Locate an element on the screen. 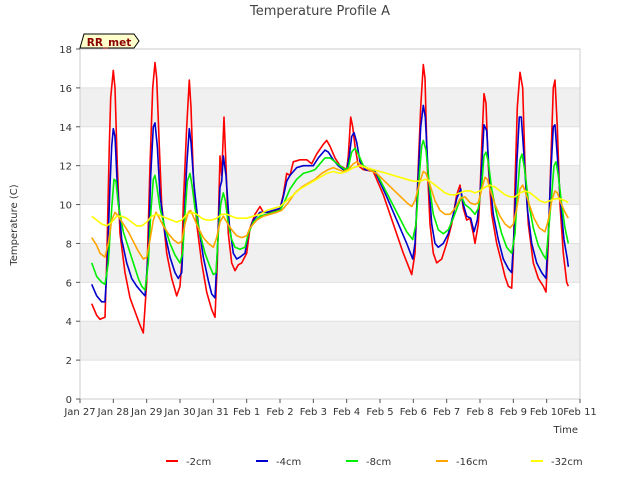 The height and width of the screenshot is (484, 640). badge-label: RR_met is located at coordinates (109, 43).